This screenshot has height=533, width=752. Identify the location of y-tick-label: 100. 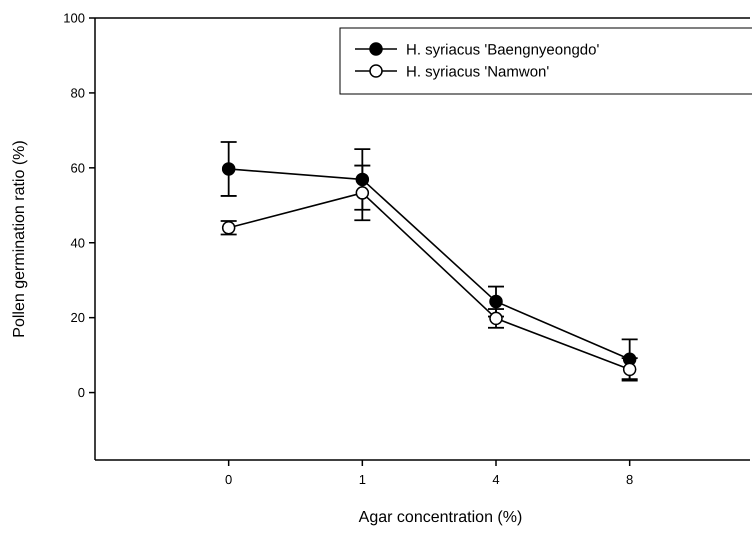
(74, 18).